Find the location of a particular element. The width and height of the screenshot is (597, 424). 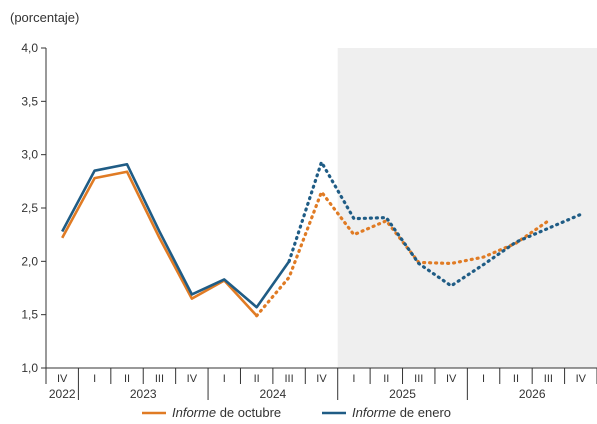

y-tick-label: 1,5 is located at coordinates (29, 315).